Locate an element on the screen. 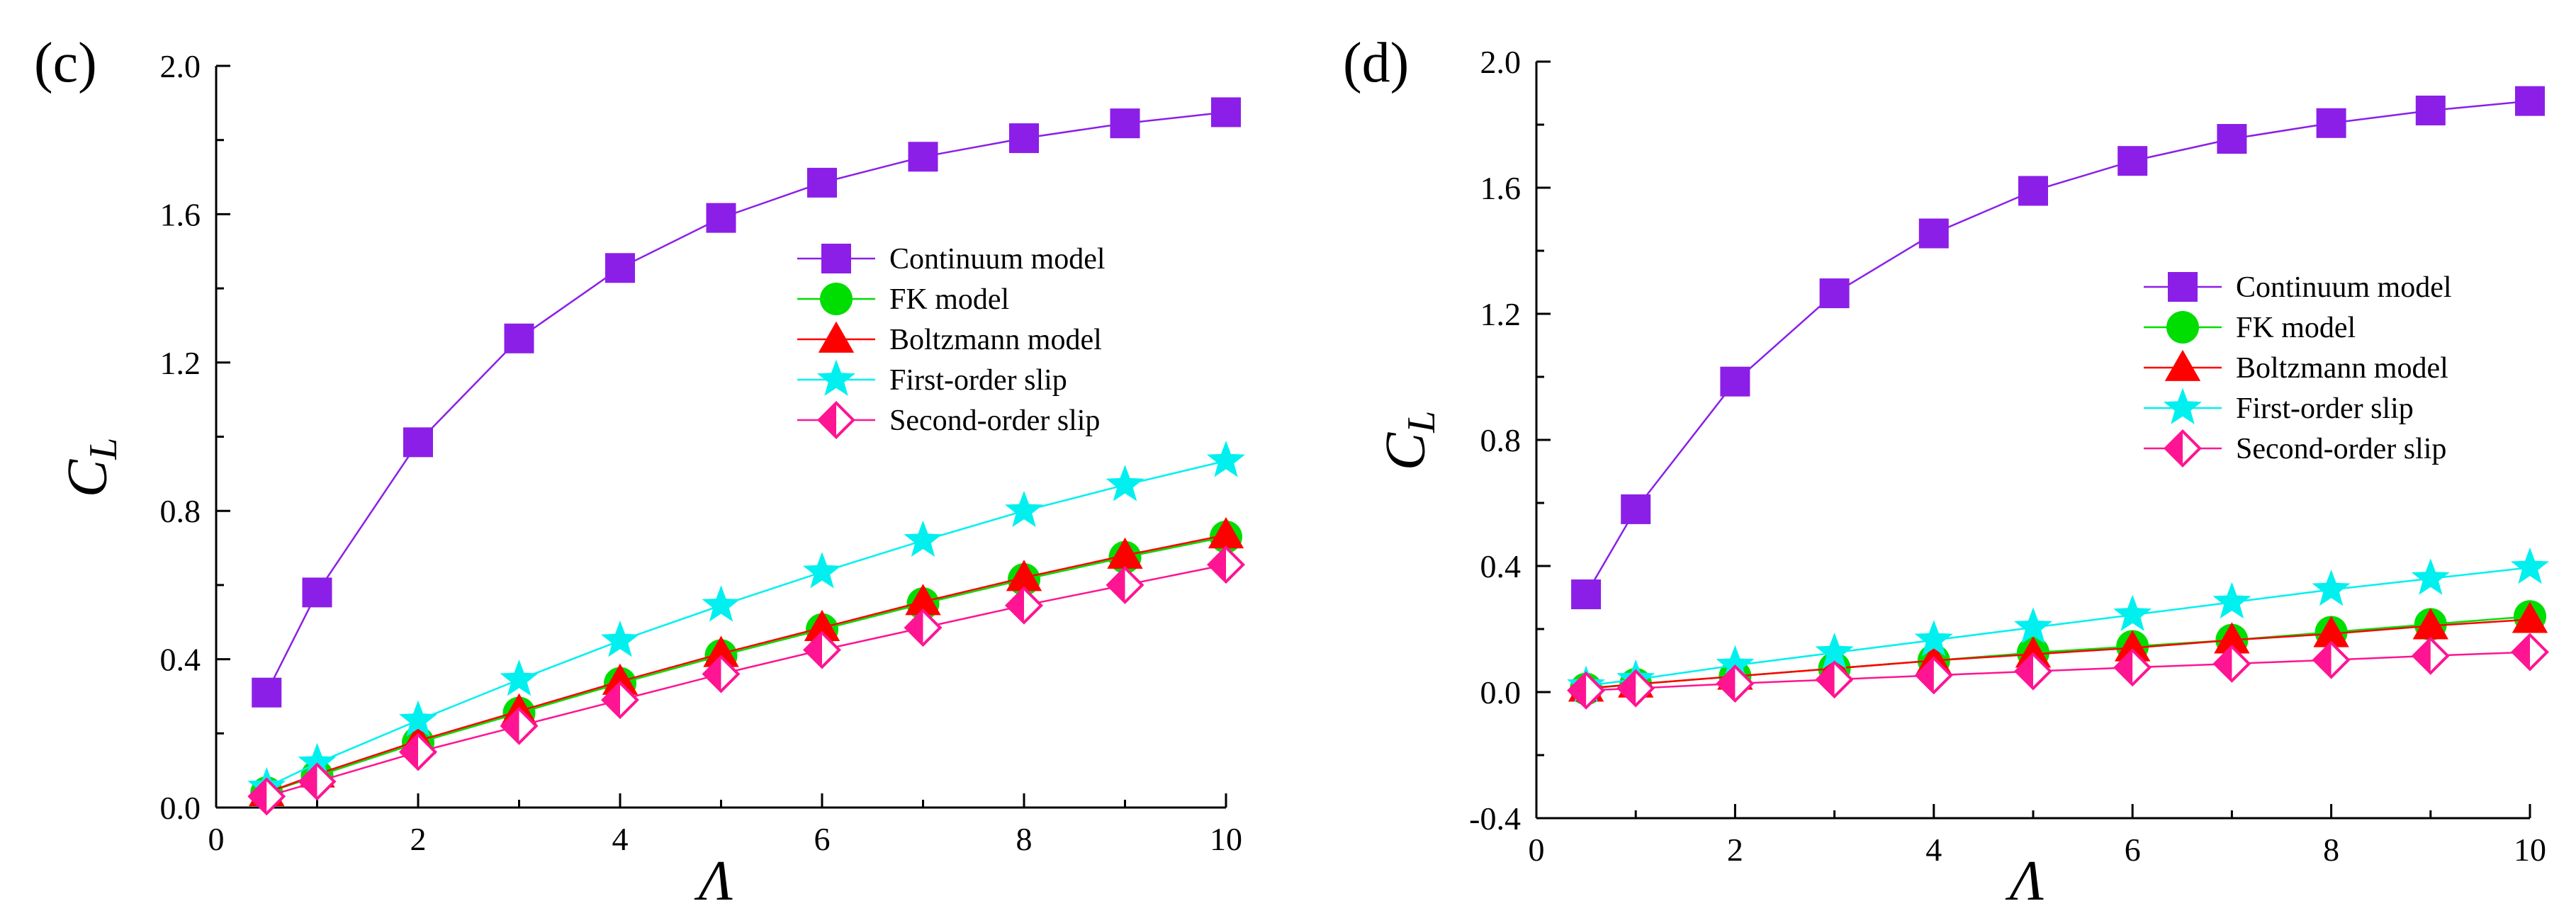 This screenshot has height=923, width=2576. series-boltzmann is located at coordinates (747, 662).